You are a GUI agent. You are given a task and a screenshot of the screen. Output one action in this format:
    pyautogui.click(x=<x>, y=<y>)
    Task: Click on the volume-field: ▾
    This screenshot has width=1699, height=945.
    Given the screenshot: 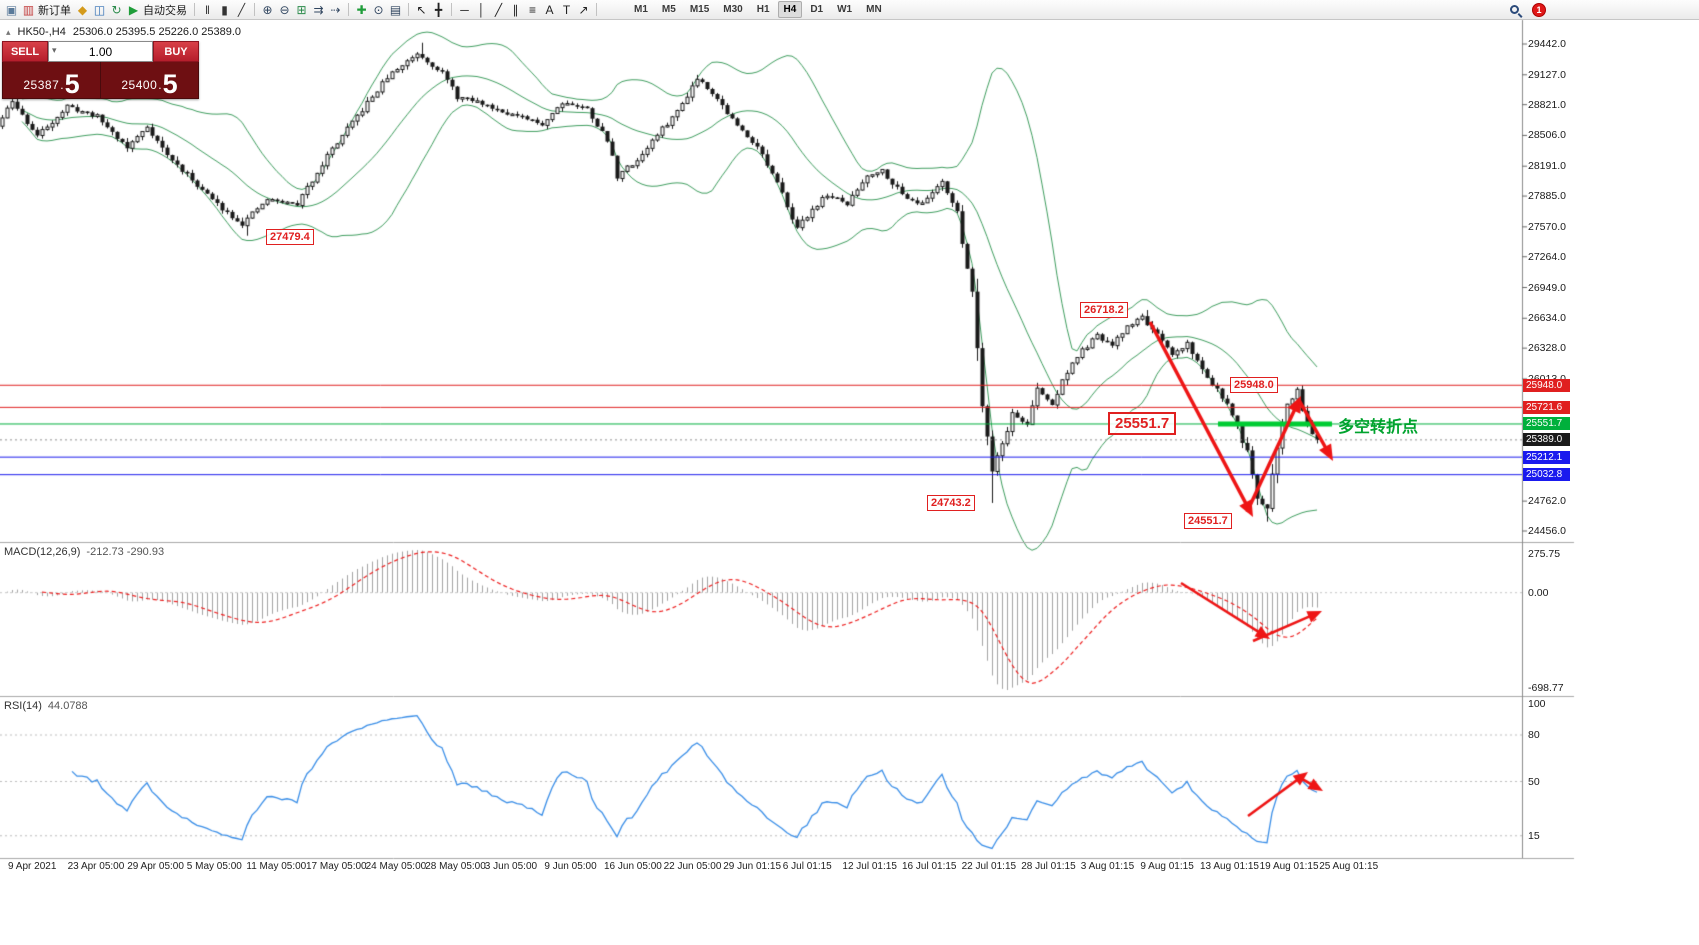 What is the action you would take?
    pyautogui.click(x=100, y=51)
    